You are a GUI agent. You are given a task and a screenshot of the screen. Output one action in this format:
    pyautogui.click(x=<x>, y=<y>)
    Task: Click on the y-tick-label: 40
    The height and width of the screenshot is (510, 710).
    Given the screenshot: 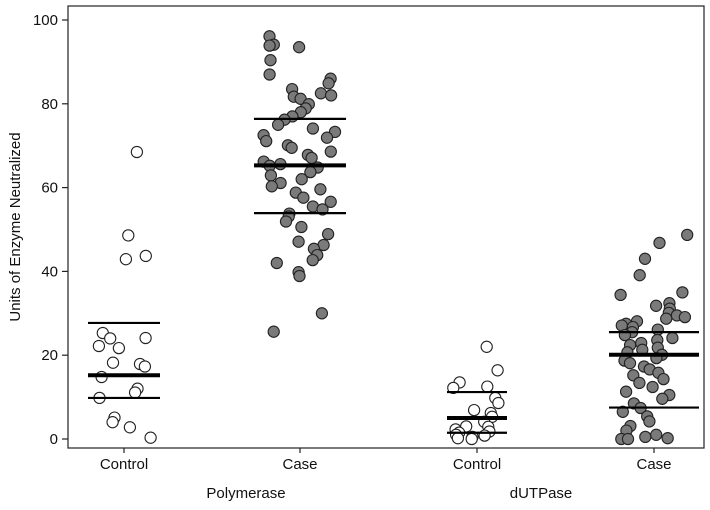 What is the action you would take?
    pyautogui.click(x=49, y=271)
    